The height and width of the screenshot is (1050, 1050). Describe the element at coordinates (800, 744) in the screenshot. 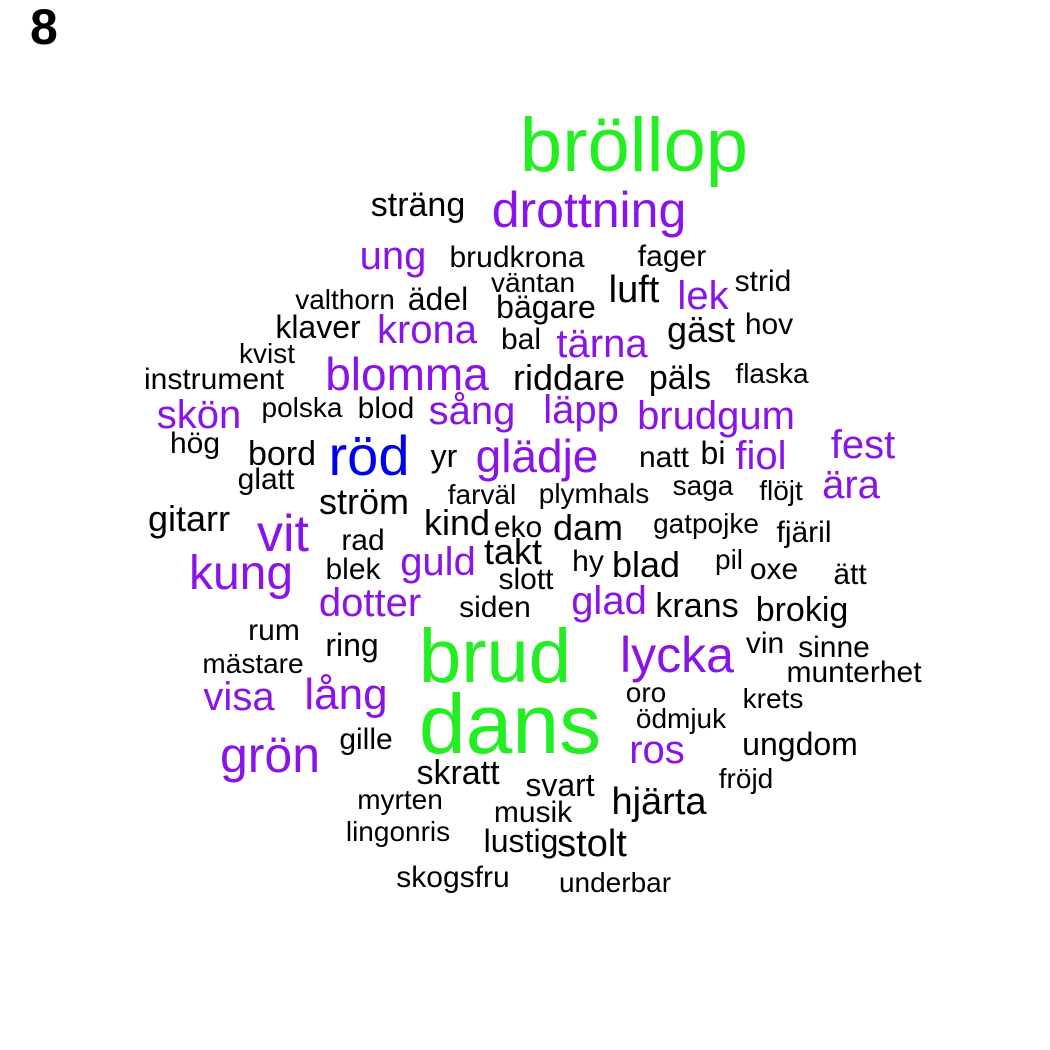

I see `word-ungdom: ungdom` at that location.